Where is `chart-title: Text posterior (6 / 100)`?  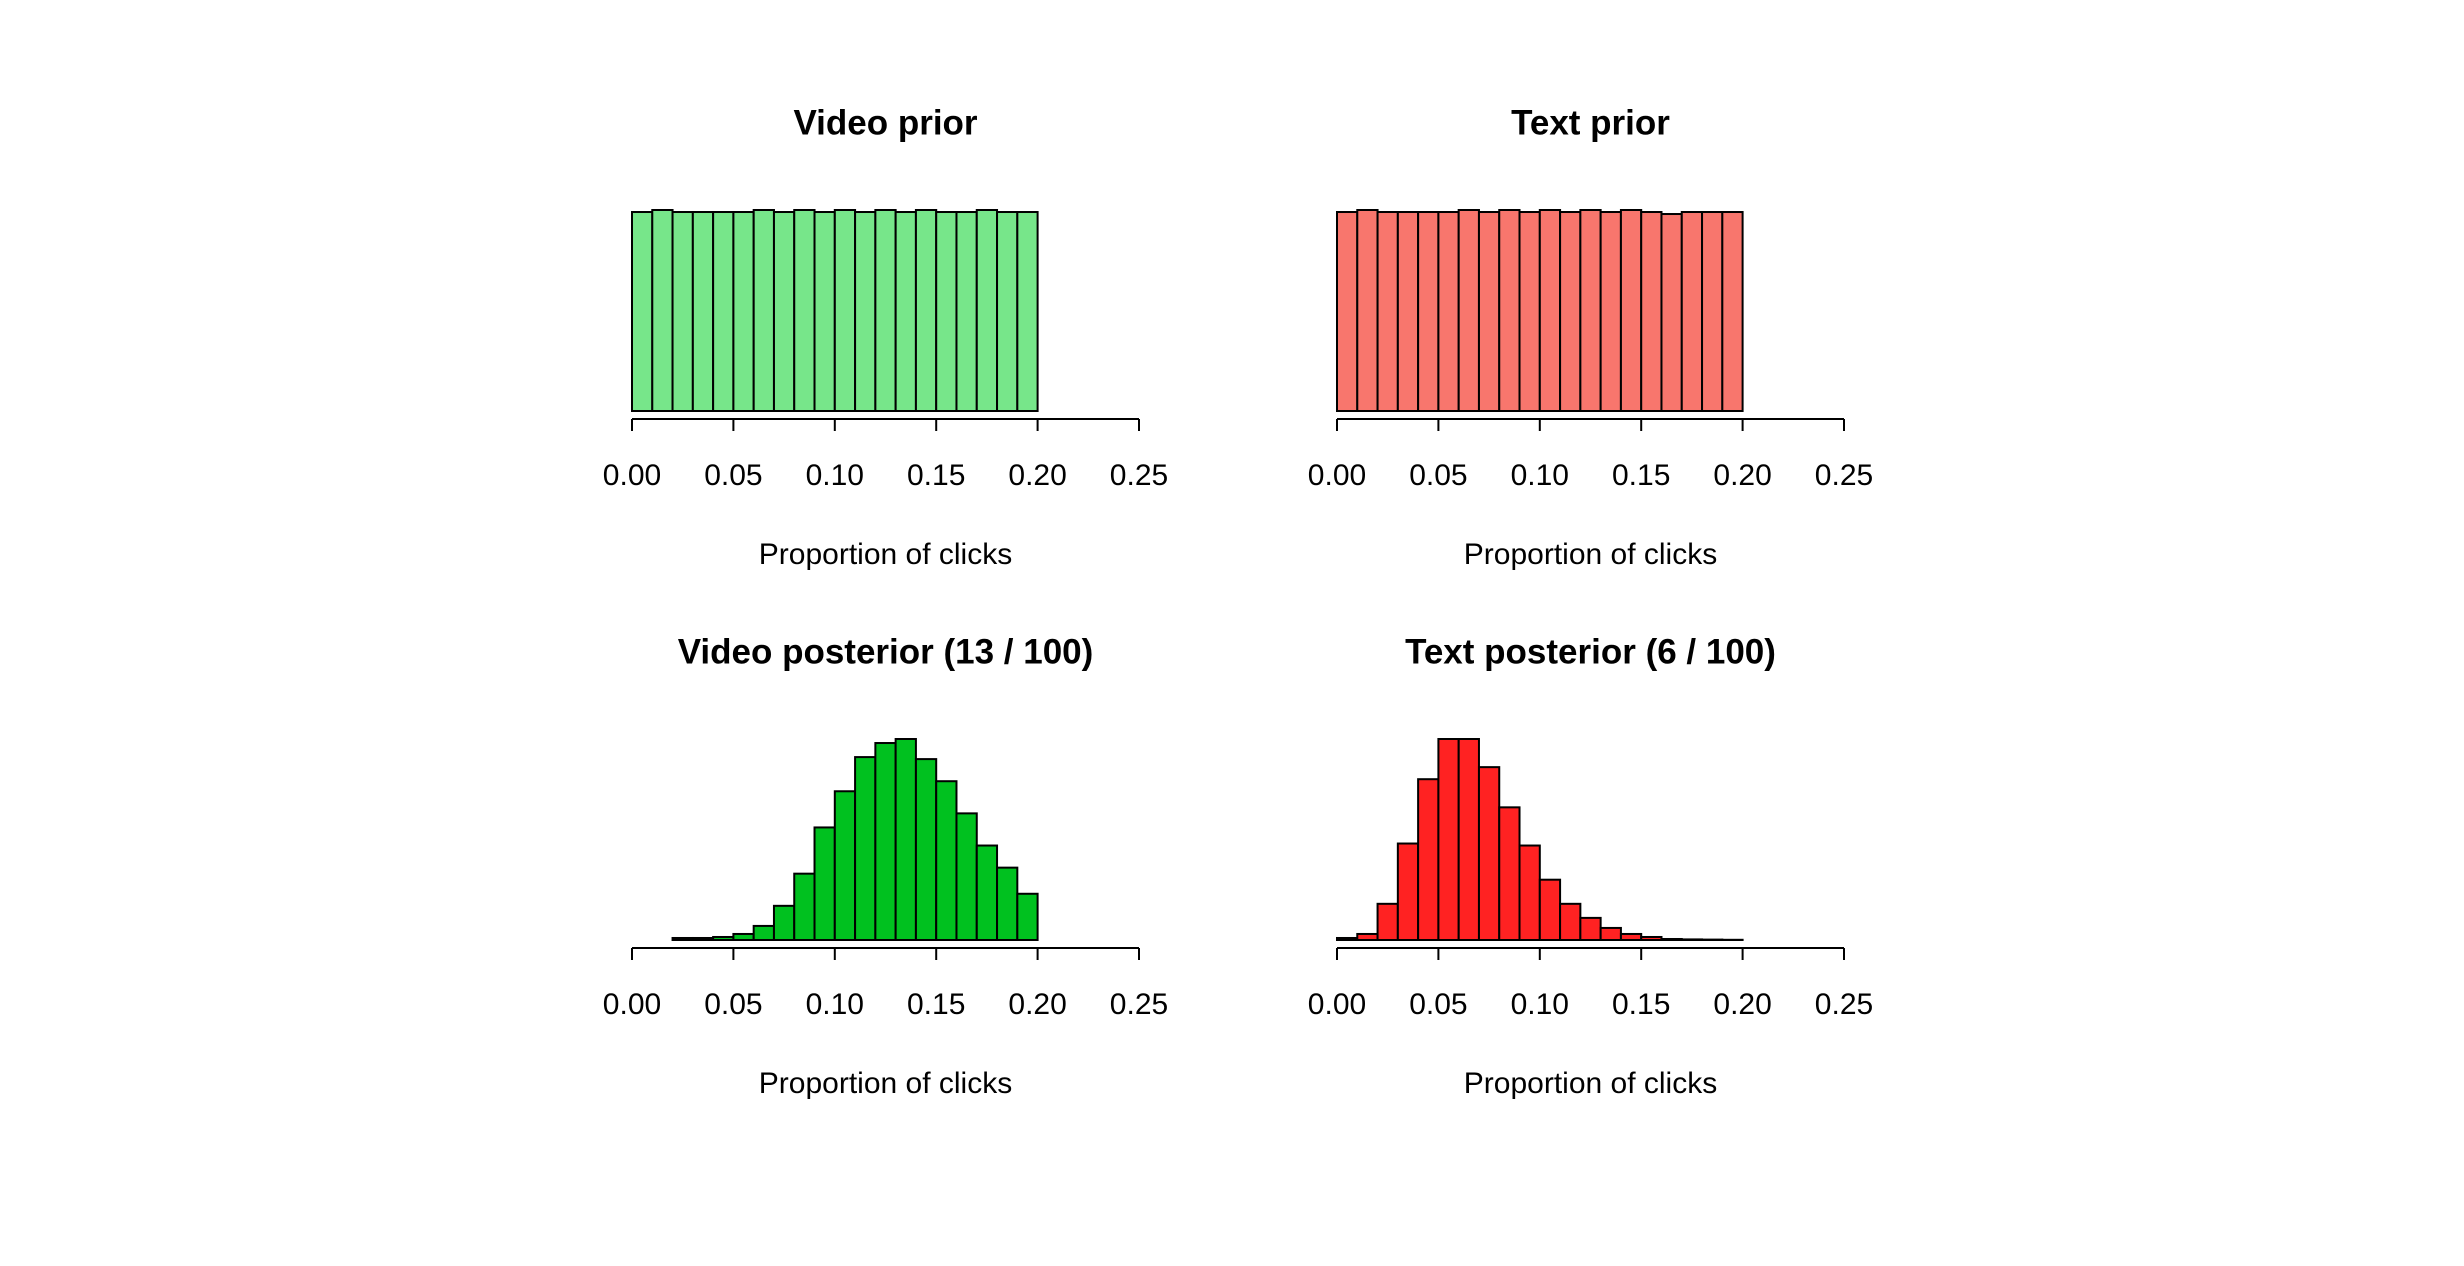
chart-title: Text posterior (6 / 100) is located at coordinates (1590, 651).